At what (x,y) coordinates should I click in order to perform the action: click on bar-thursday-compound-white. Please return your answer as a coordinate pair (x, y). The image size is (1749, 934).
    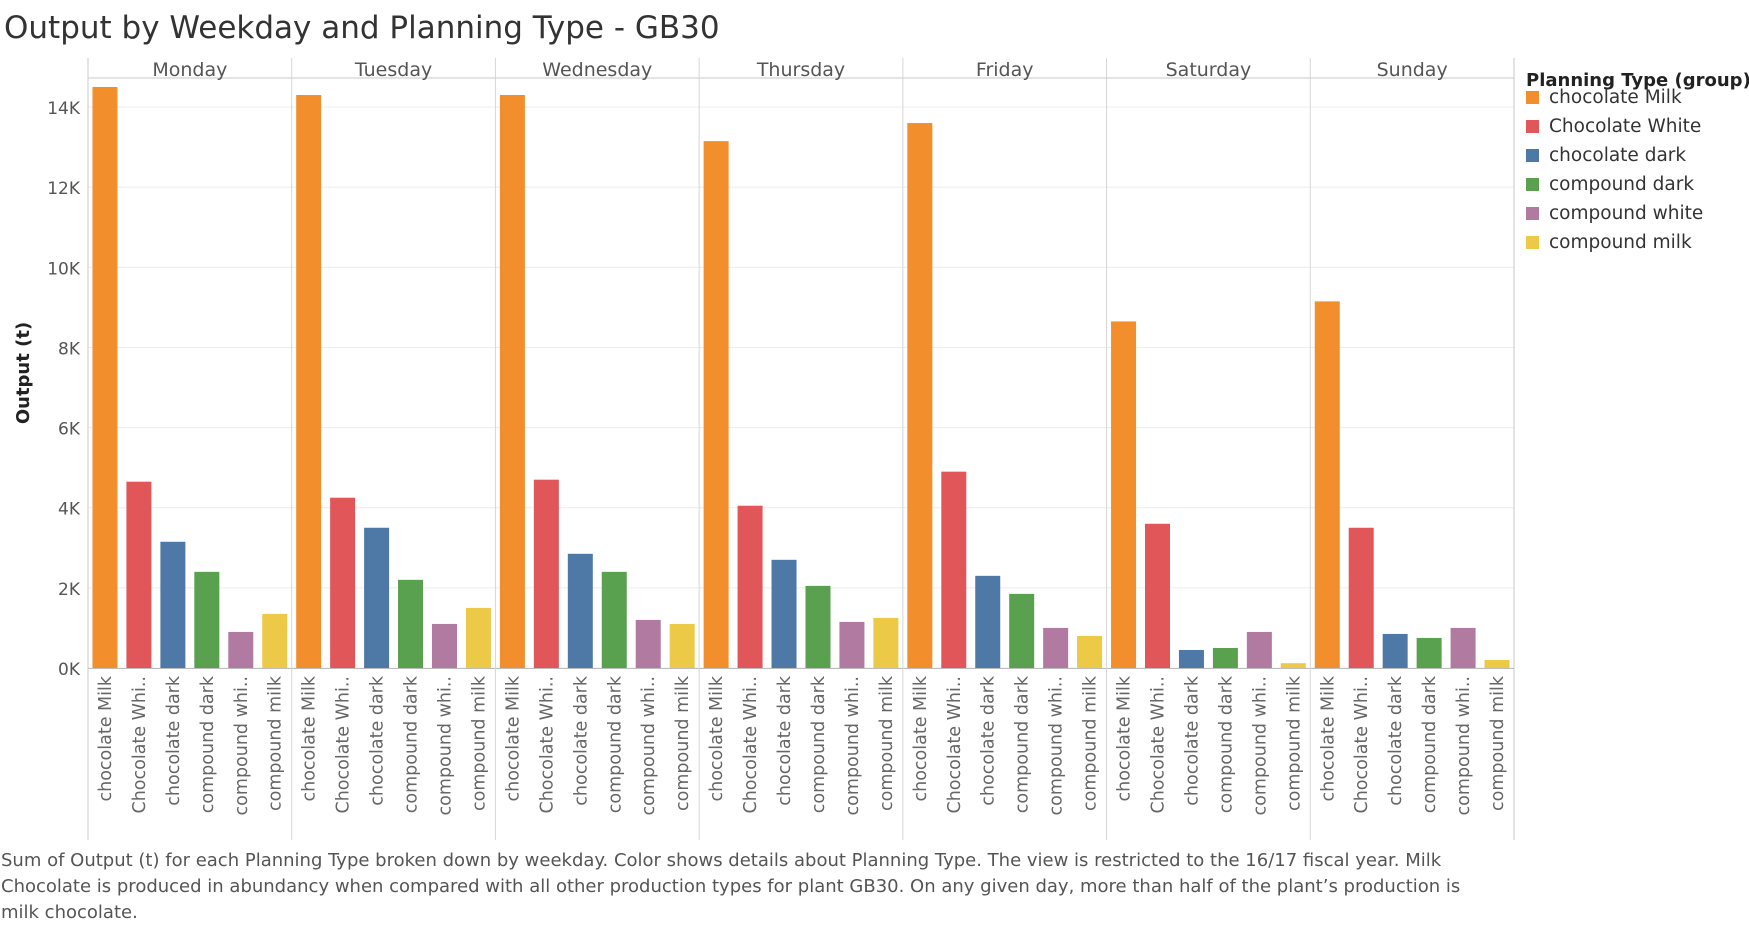
    Looking at the image, I should click on (852, 644).